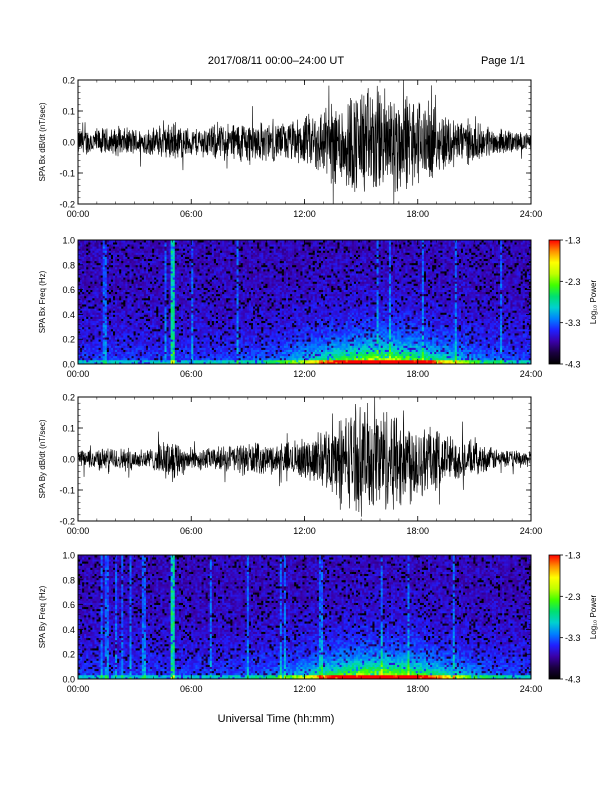  What do you see at coordinates (503, 61) in the screenshot?
I see `page-number: Page 1/1` at bounding box center [503, 61].